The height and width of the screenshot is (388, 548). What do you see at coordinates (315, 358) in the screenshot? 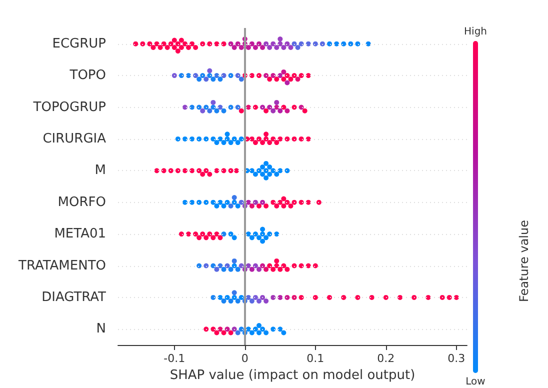
I see `x-tick-label: 0.1` at bounding box center [315, 358].